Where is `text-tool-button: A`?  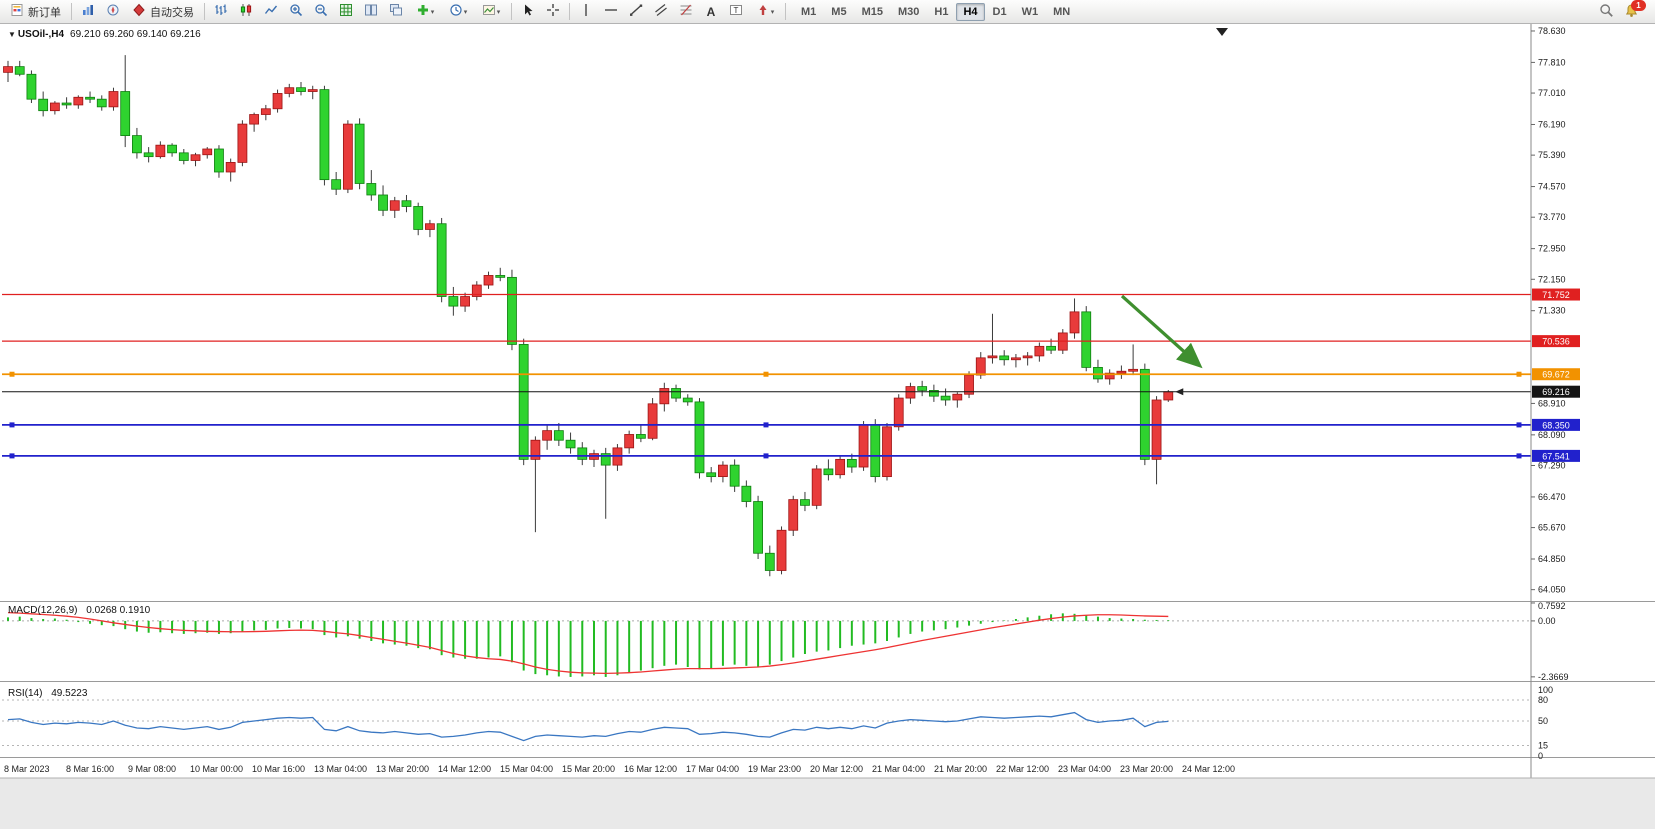 text-tool-button: A is located at coordinates (711, 12).